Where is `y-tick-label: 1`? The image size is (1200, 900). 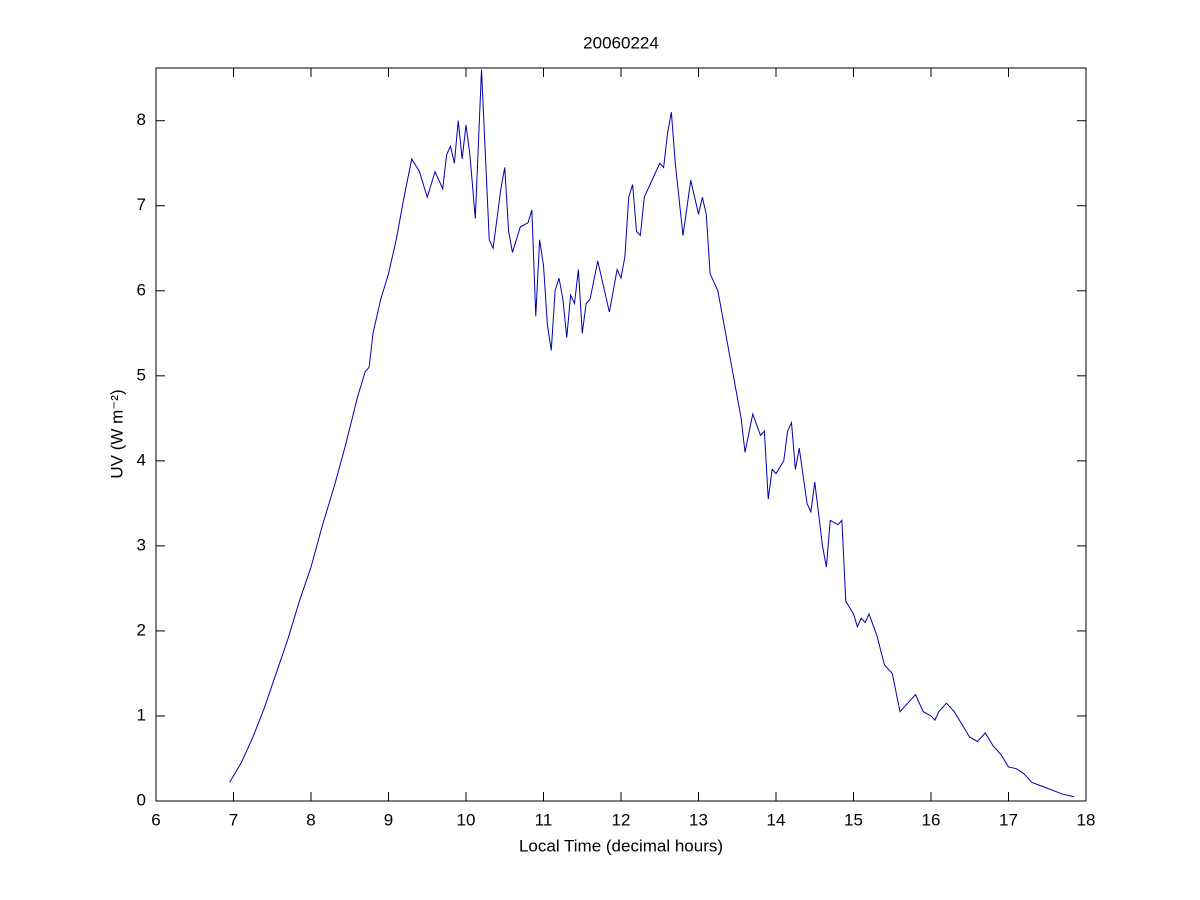
y-tick-label: 1 is located at coordinates (141, 714).